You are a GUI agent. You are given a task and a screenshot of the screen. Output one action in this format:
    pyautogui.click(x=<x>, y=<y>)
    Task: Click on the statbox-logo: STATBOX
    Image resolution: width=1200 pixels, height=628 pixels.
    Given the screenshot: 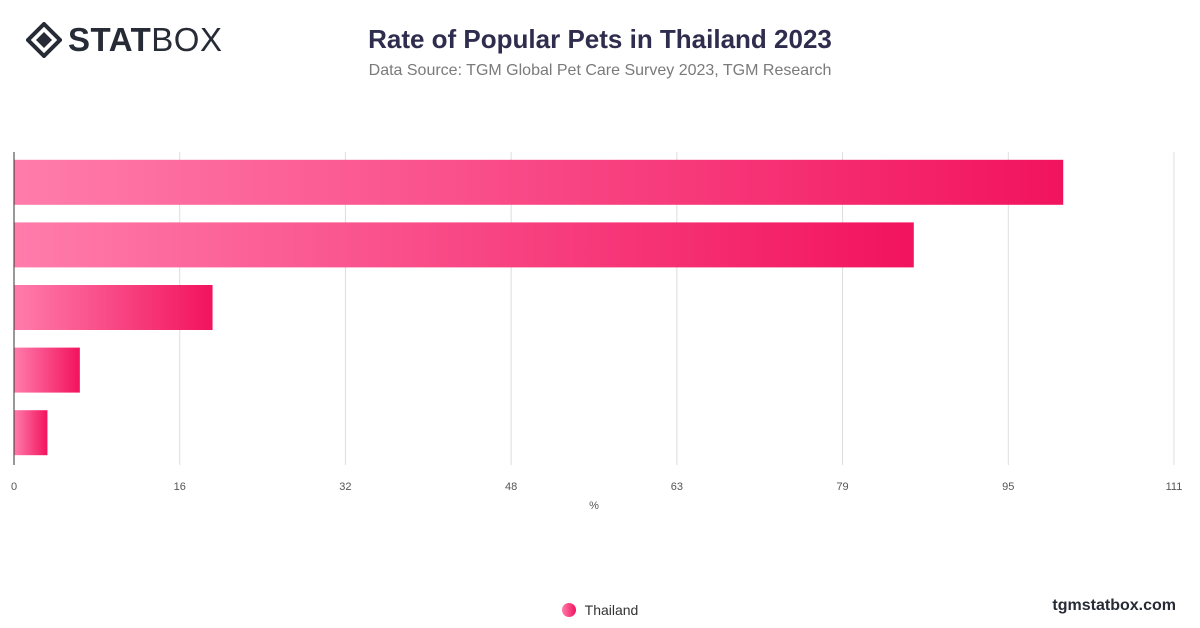 What is the action you would take?
    pyautogui.click(x=124, y=40)
    